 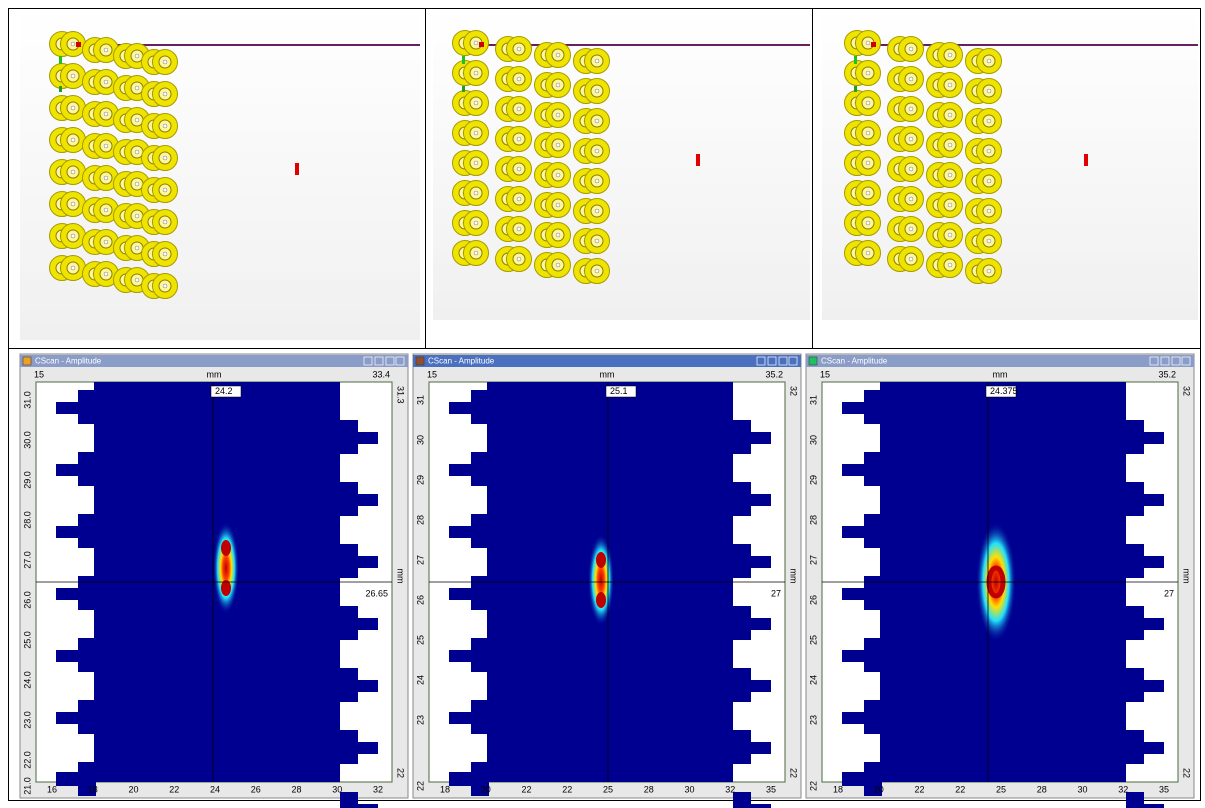 What do you see at coordinates (774, 374) in the screenshot?
I see `x-end: 35.2` at bounding box center [774, 374].